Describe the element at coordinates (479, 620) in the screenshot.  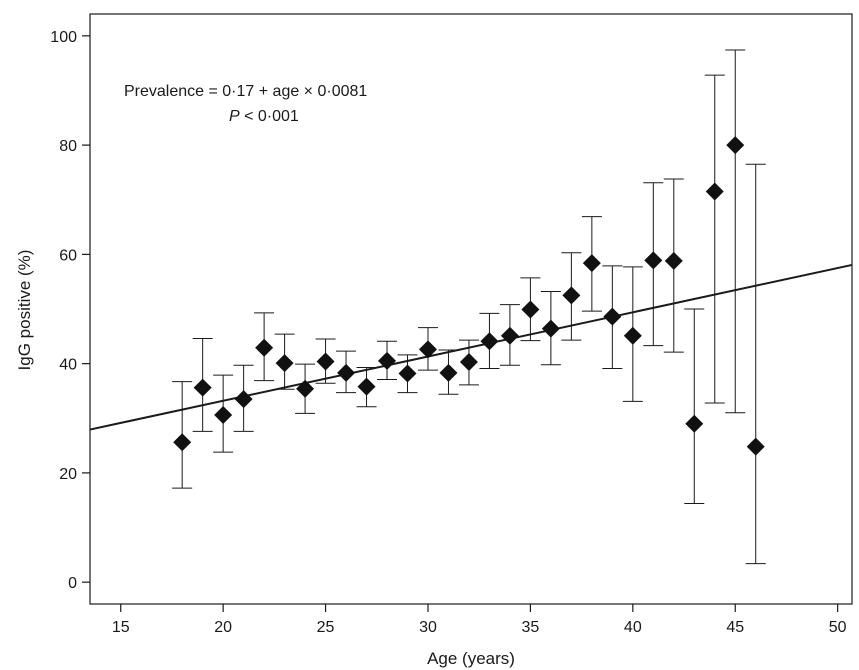
I see `x-axis: 15 20 25 30 35 40 45 50` at that location.